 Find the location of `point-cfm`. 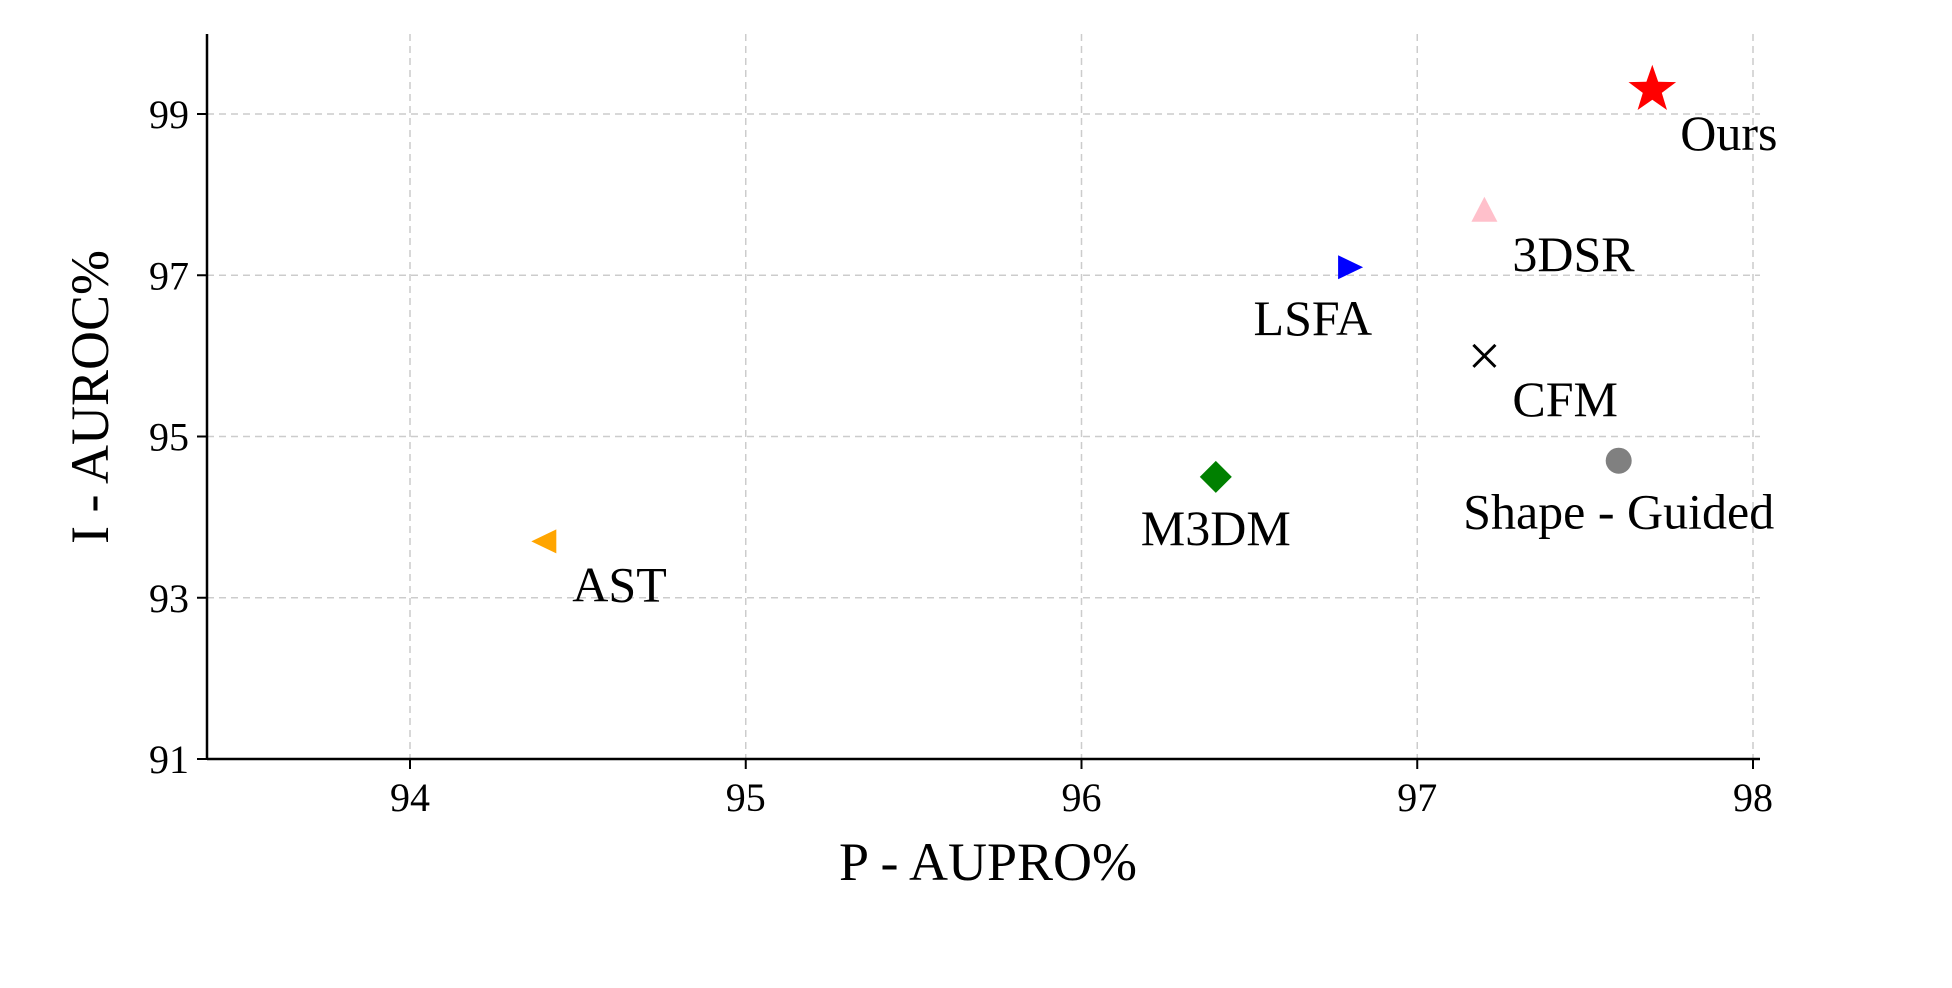

point-cfm is located at coordinates (1484, 355).